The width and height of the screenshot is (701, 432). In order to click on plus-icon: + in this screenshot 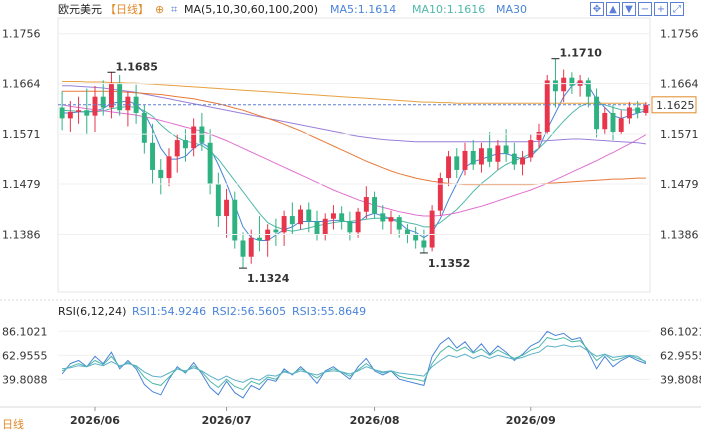, I will do `click(661, 9)`.